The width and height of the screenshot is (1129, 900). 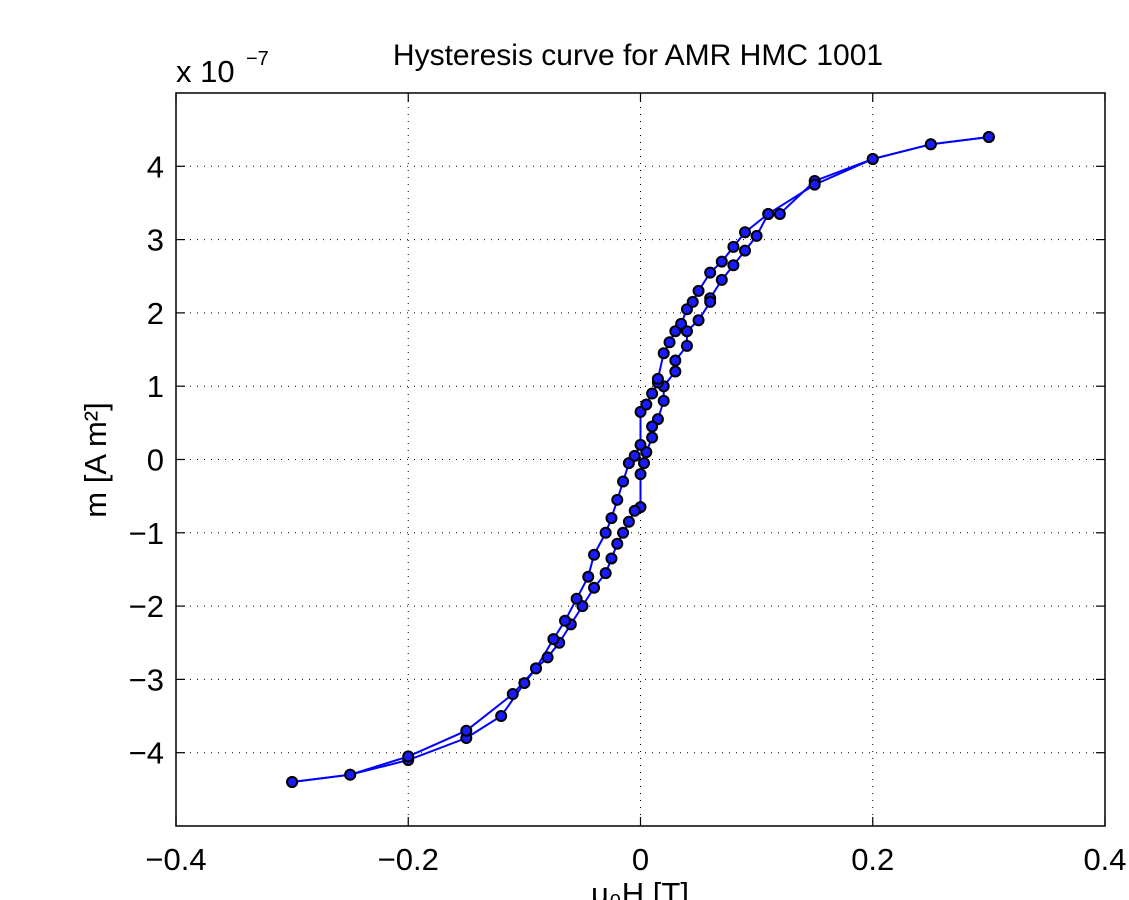 What do you see at coordinates (146, 679) in the screenshot?
I see `y-tick-label: −3` at bounding box center [146, 679].